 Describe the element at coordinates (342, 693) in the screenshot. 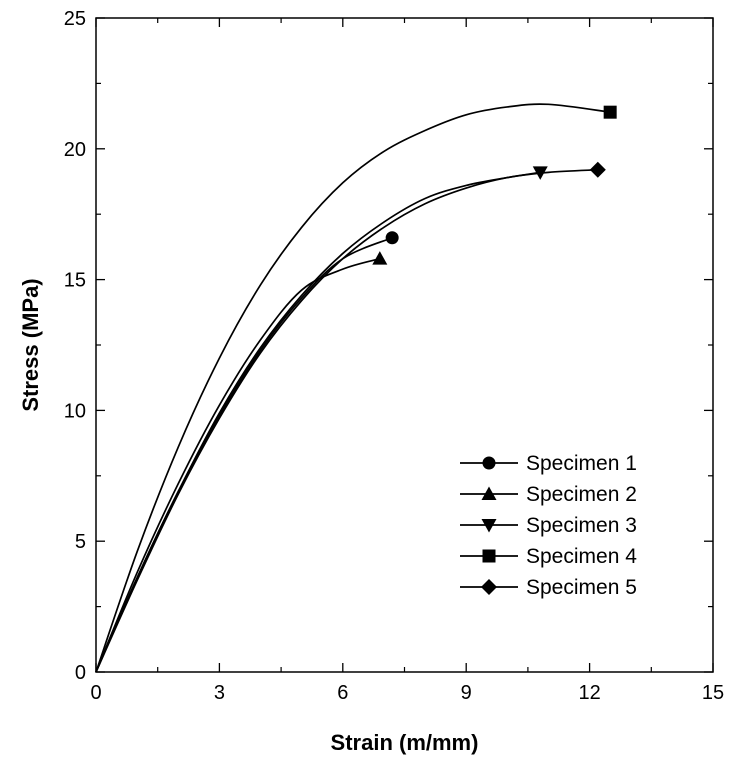

I see `x-tick-label: 6` at that location.